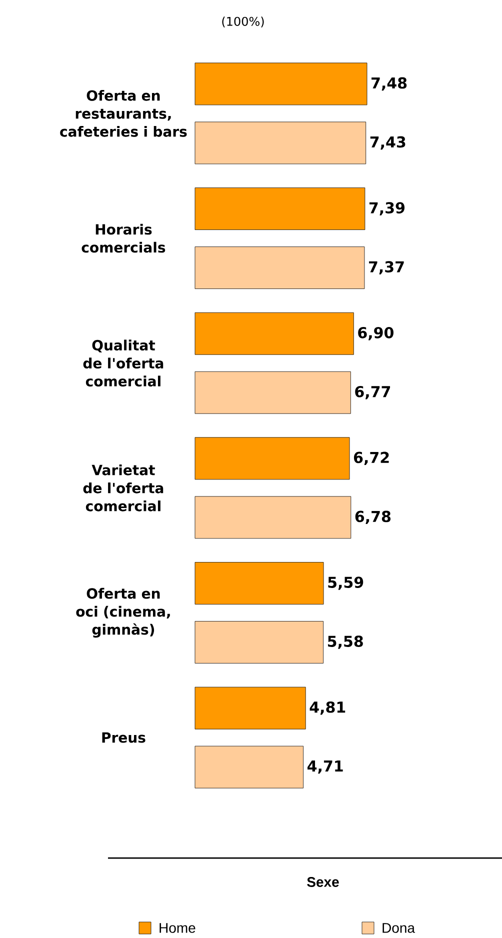 This screenshot has height=938, width=502. I want to click on legend-label: Dona, so click(398, 928).